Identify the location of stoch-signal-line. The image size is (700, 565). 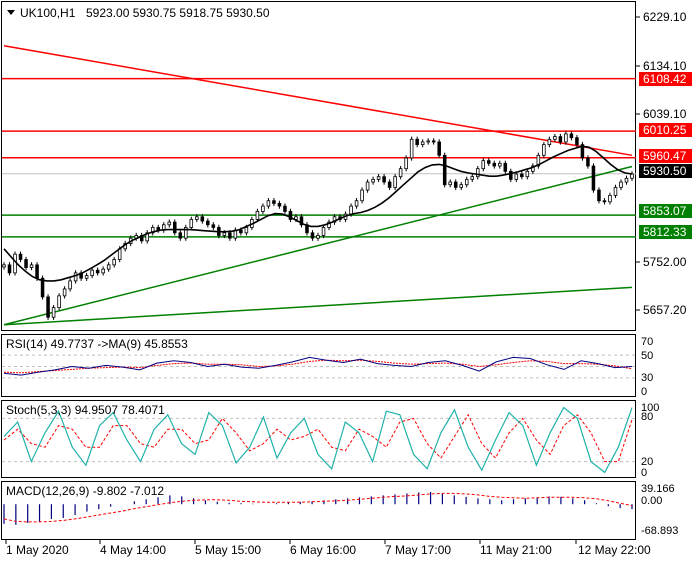
(318, 438).